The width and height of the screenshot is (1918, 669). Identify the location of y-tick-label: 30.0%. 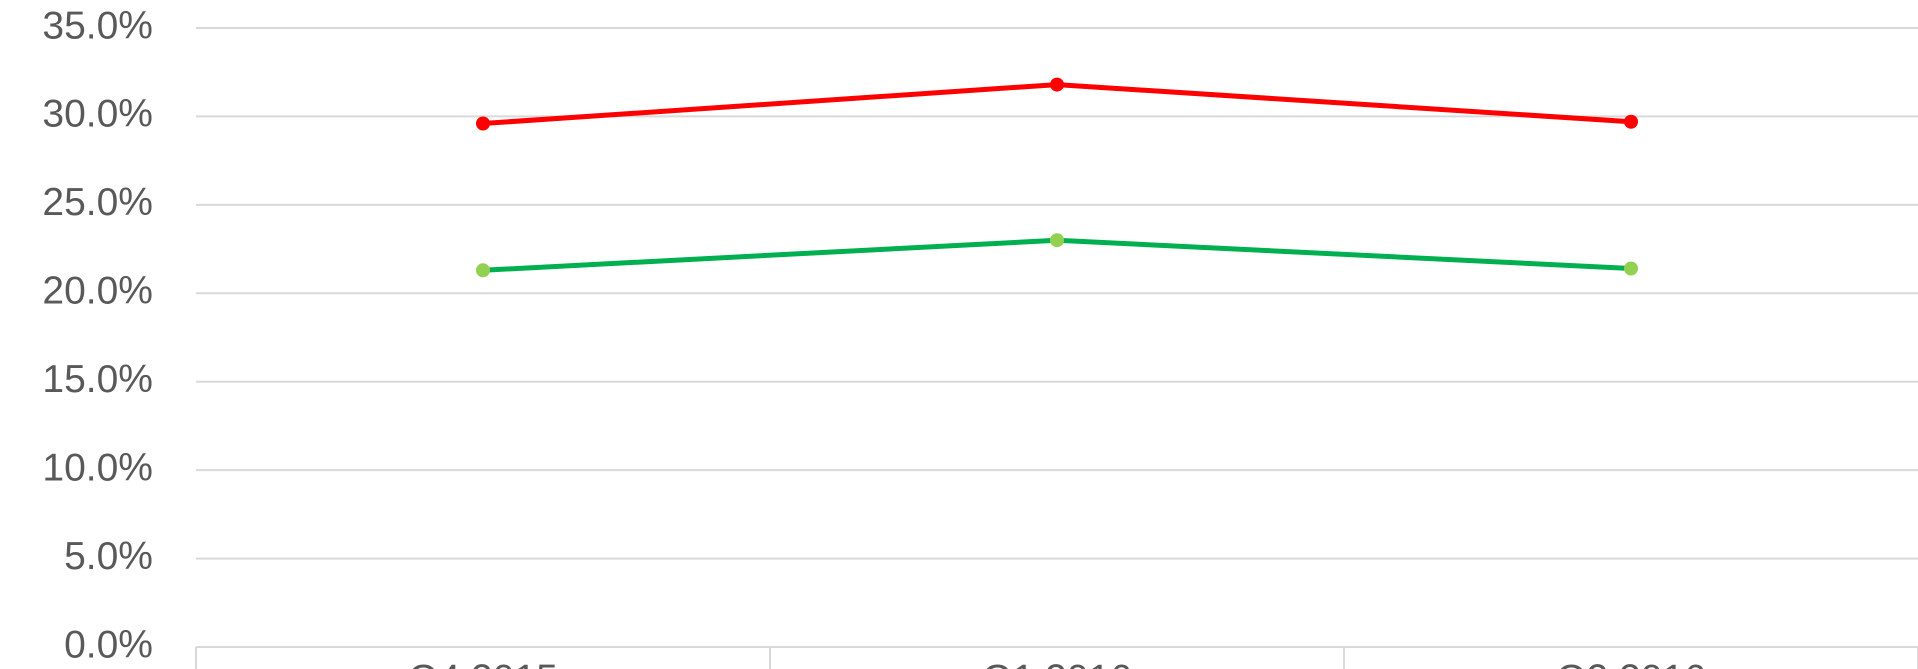
(97, 114).